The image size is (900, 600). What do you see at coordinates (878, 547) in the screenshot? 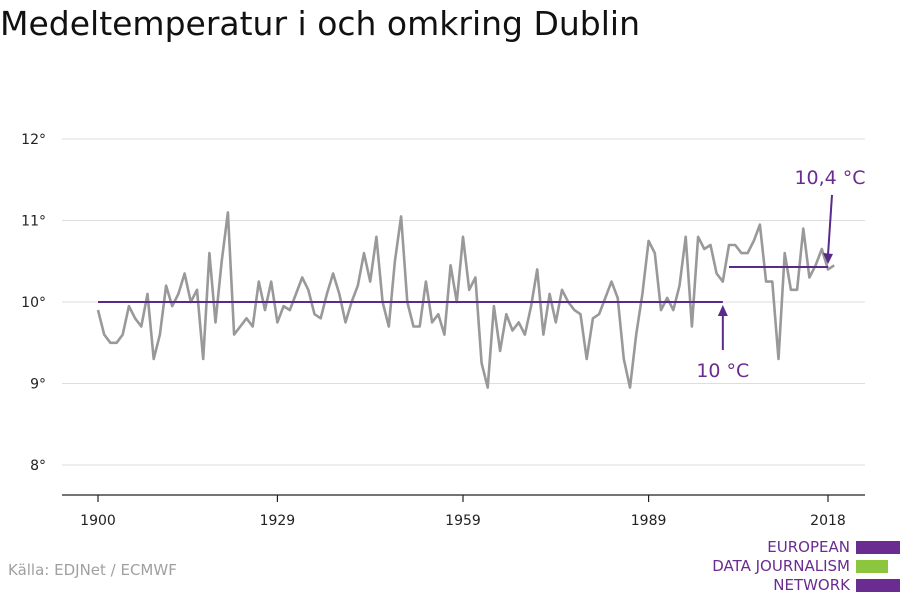
I see `logo-bar-top` at bounding box center [878, 547].